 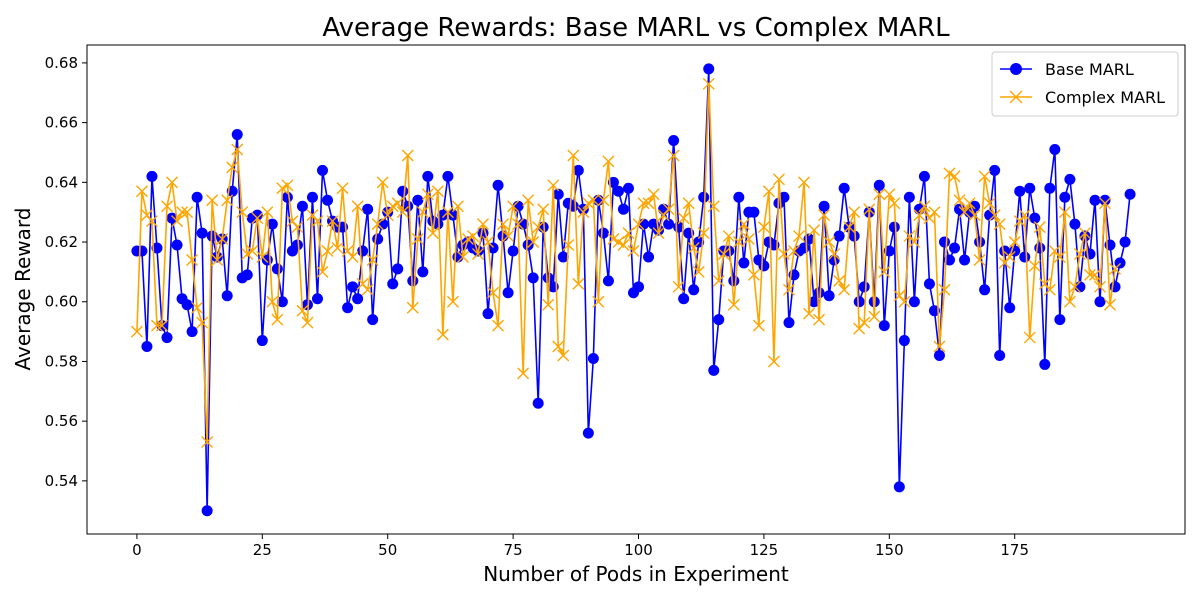 What do you see at coordinates (61, 421) in the screenshot?
I see `y-tick-label: 0.56` at bounding box center [61, 421].